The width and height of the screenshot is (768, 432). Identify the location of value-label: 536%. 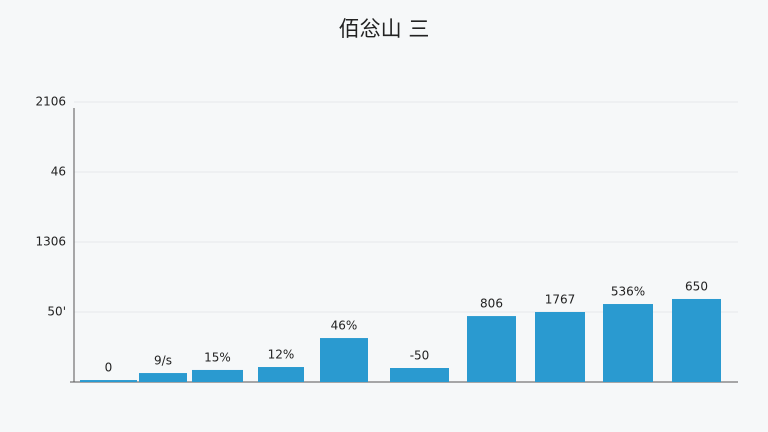
(628, 292).